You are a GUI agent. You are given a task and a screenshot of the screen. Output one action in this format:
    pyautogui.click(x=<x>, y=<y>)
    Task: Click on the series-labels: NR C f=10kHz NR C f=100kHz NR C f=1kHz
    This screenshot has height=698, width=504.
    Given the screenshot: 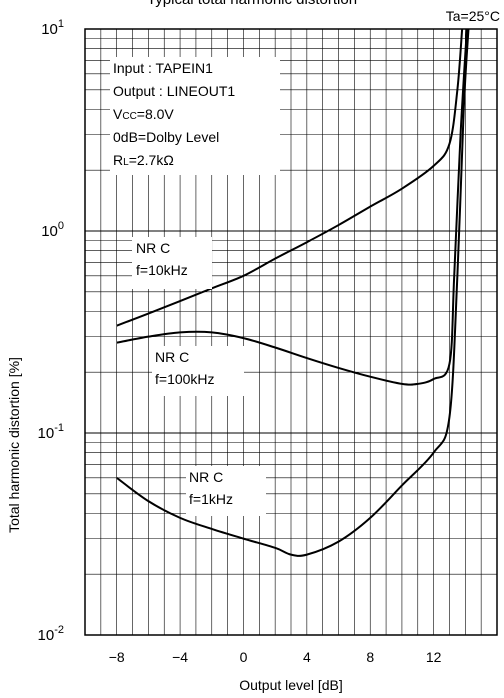 What is the action you would take?
    pyautogui.click(x=199, y=376)
    